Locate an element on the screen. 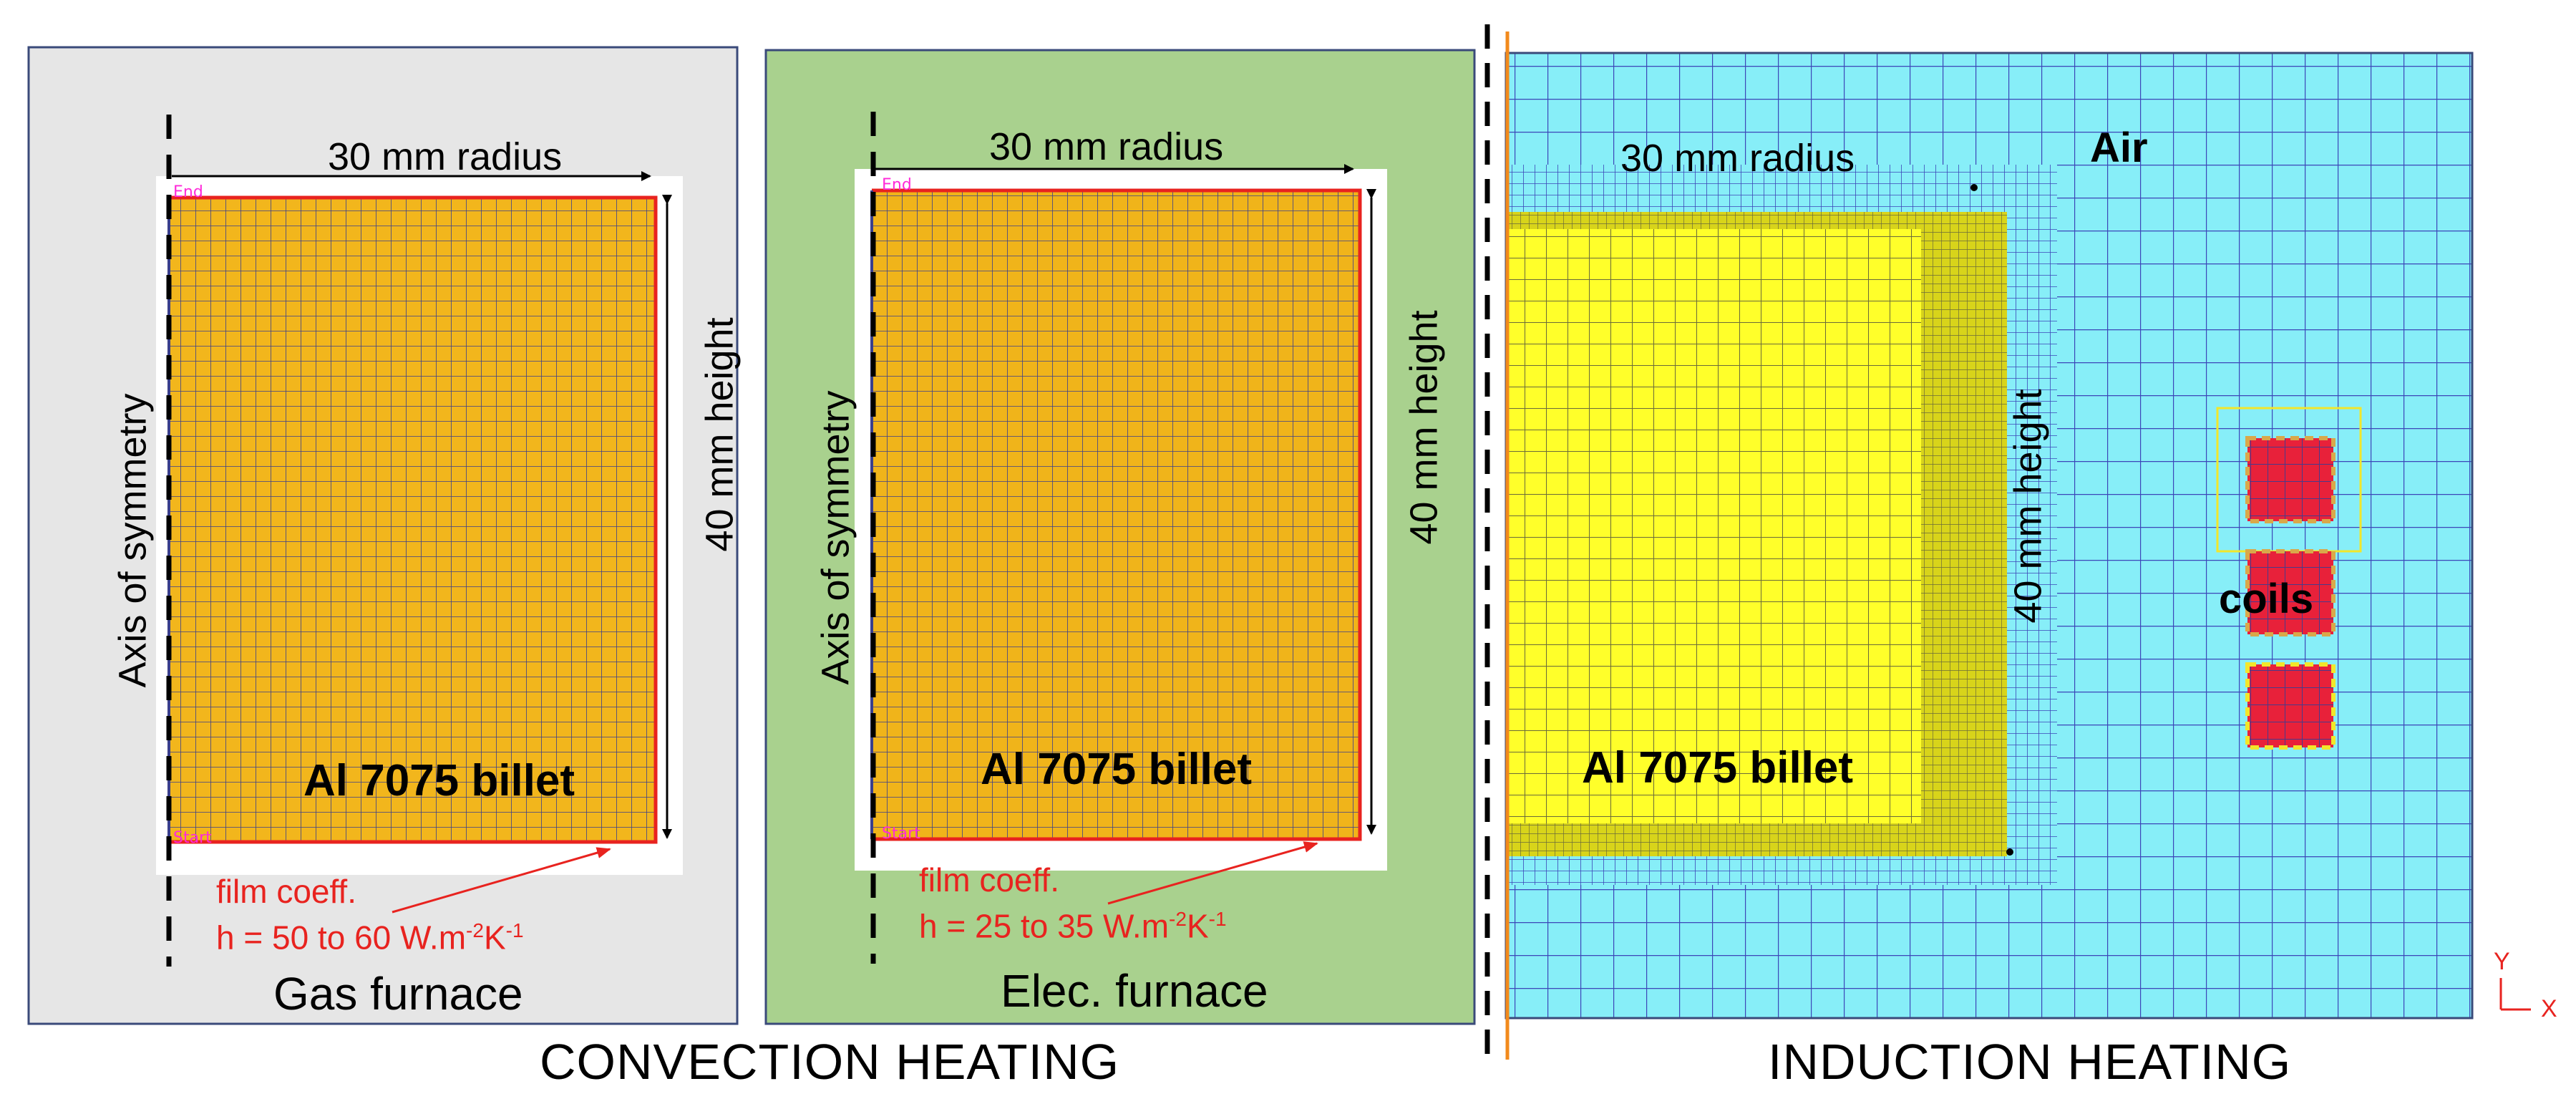 This screenshot has height=1104, width=2576. gas-film-line2: h = 50 to 60 W.m-2K-1 is located at coordinates (370, 937).